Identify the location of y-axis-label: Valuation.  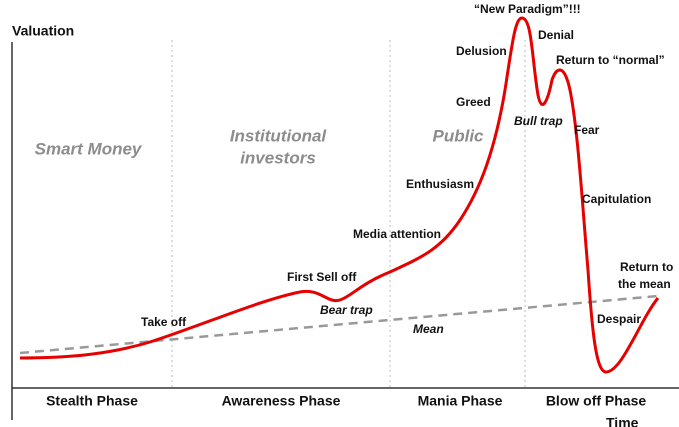
(43, 31).